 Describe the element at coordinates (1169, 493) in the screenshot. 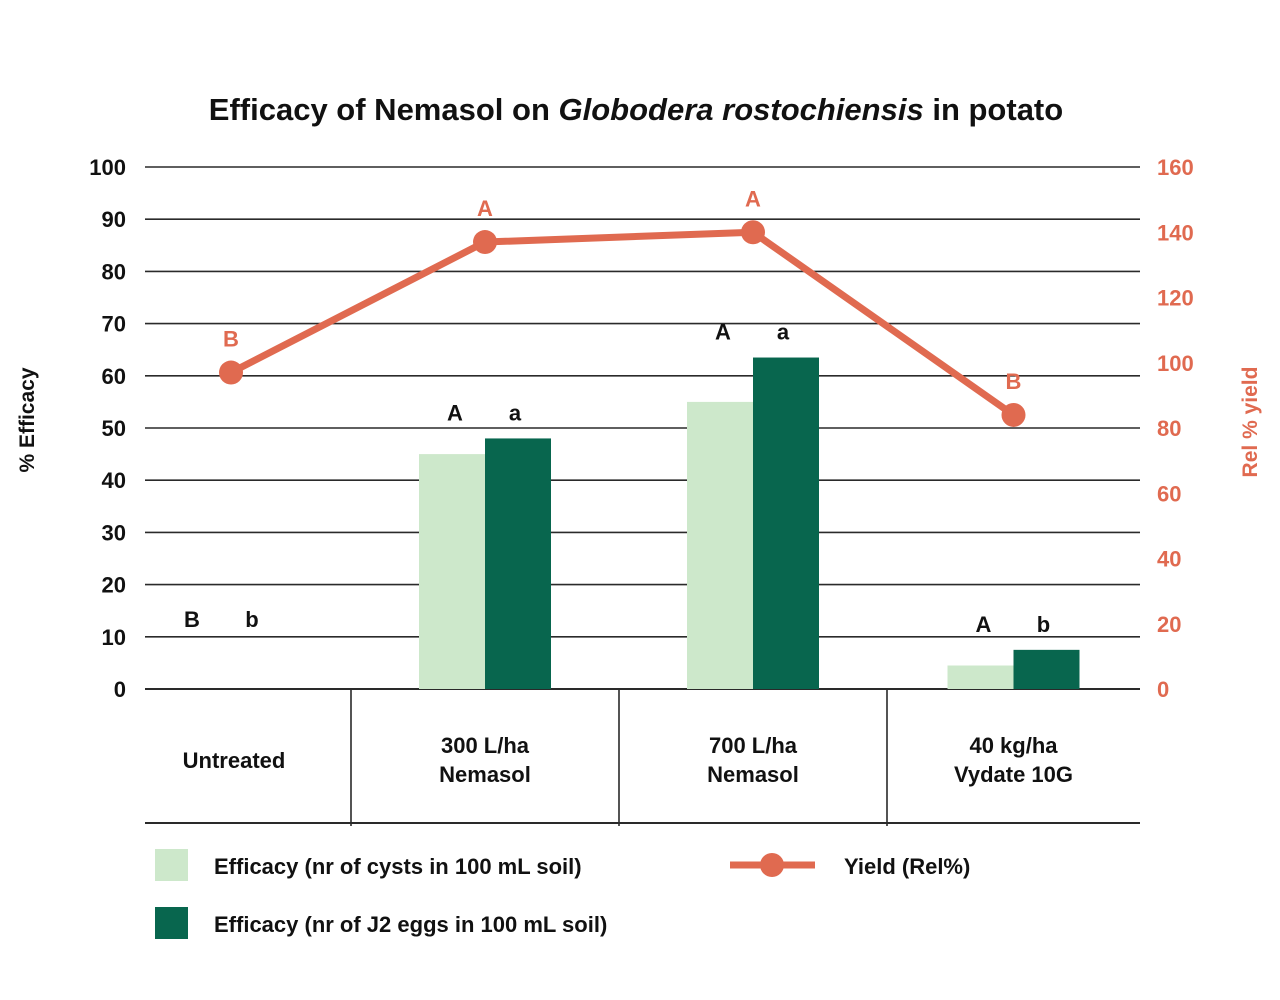

I see `y-tick-label-right: 60` at that location.